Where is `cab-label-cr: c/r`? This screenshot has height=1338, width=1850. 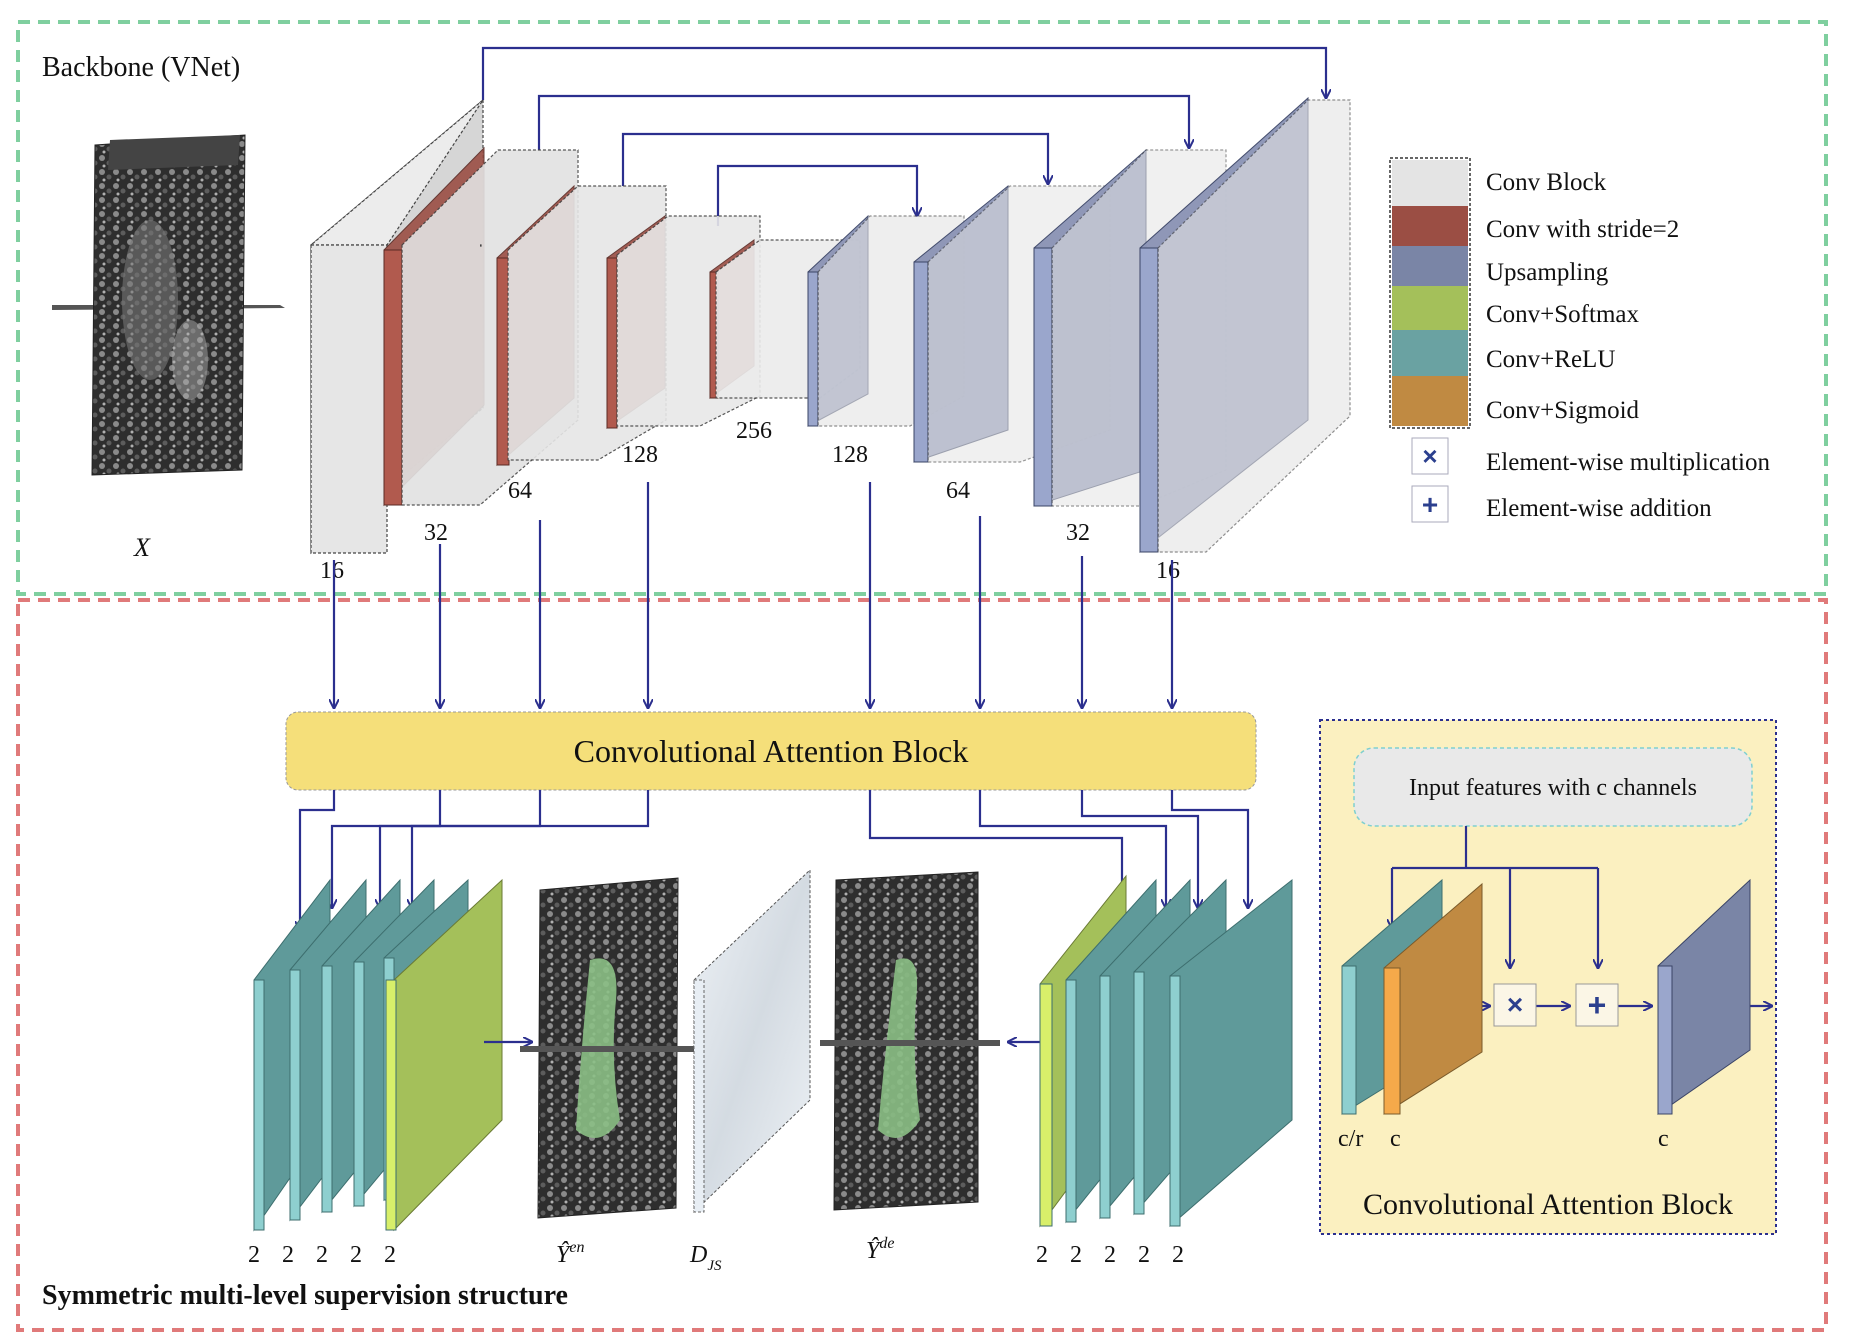
cab-label-cr: c/r is located at coordinates (1350, 1139).